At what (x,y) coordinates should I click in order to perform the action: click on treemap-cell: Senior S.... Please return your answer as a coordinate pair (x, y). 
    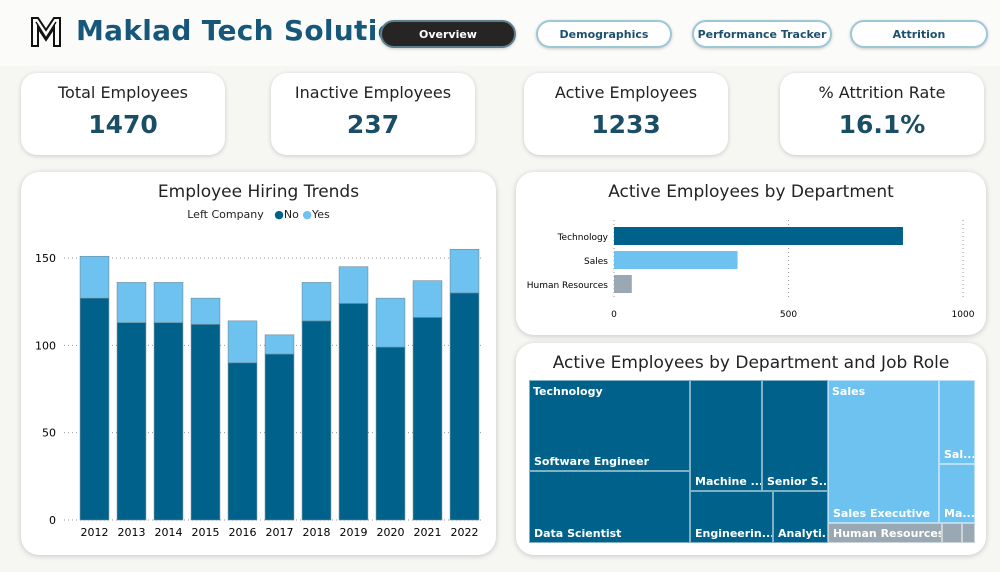
    Looking at the image, I should click on (795, 435).